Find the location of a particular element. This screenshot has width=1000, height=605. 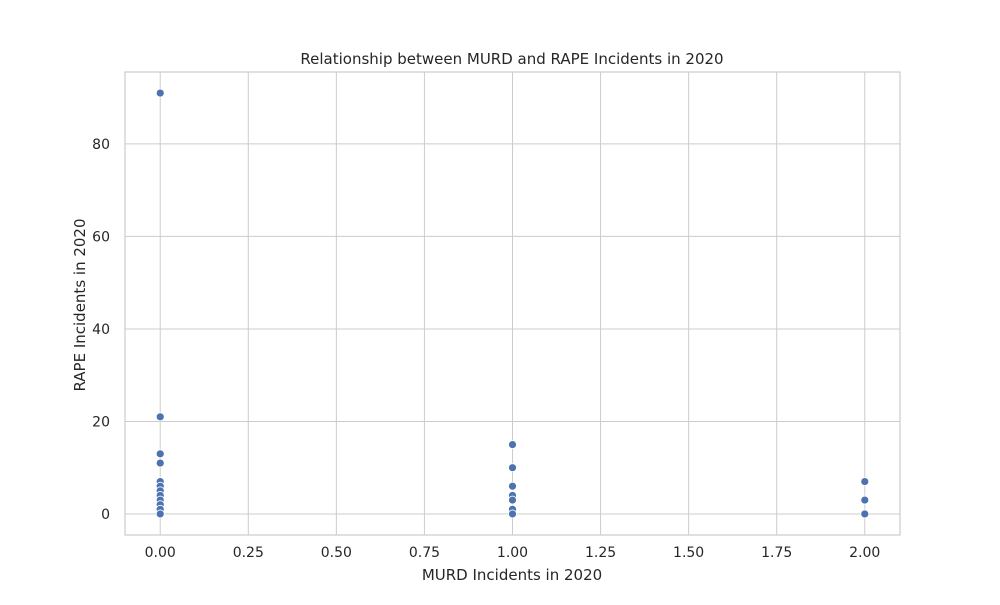

y-tick-label: 40 is located at coordinates (101, 330).